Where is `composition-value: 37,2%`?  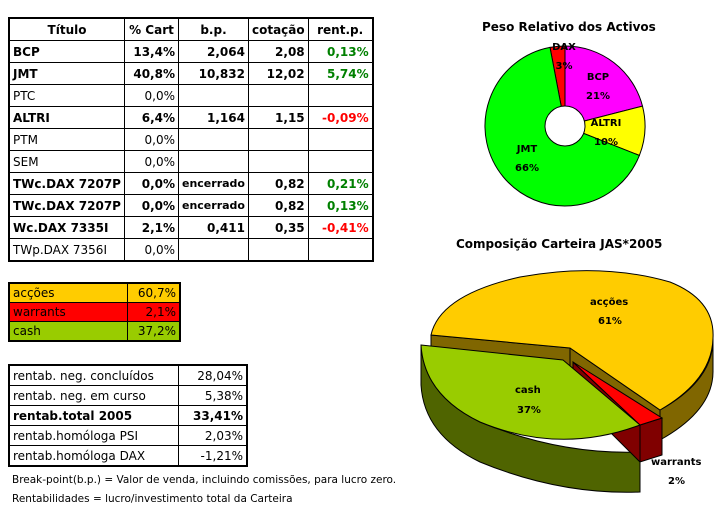
composition-value: 37,2% is located at coordinates (154, 331).